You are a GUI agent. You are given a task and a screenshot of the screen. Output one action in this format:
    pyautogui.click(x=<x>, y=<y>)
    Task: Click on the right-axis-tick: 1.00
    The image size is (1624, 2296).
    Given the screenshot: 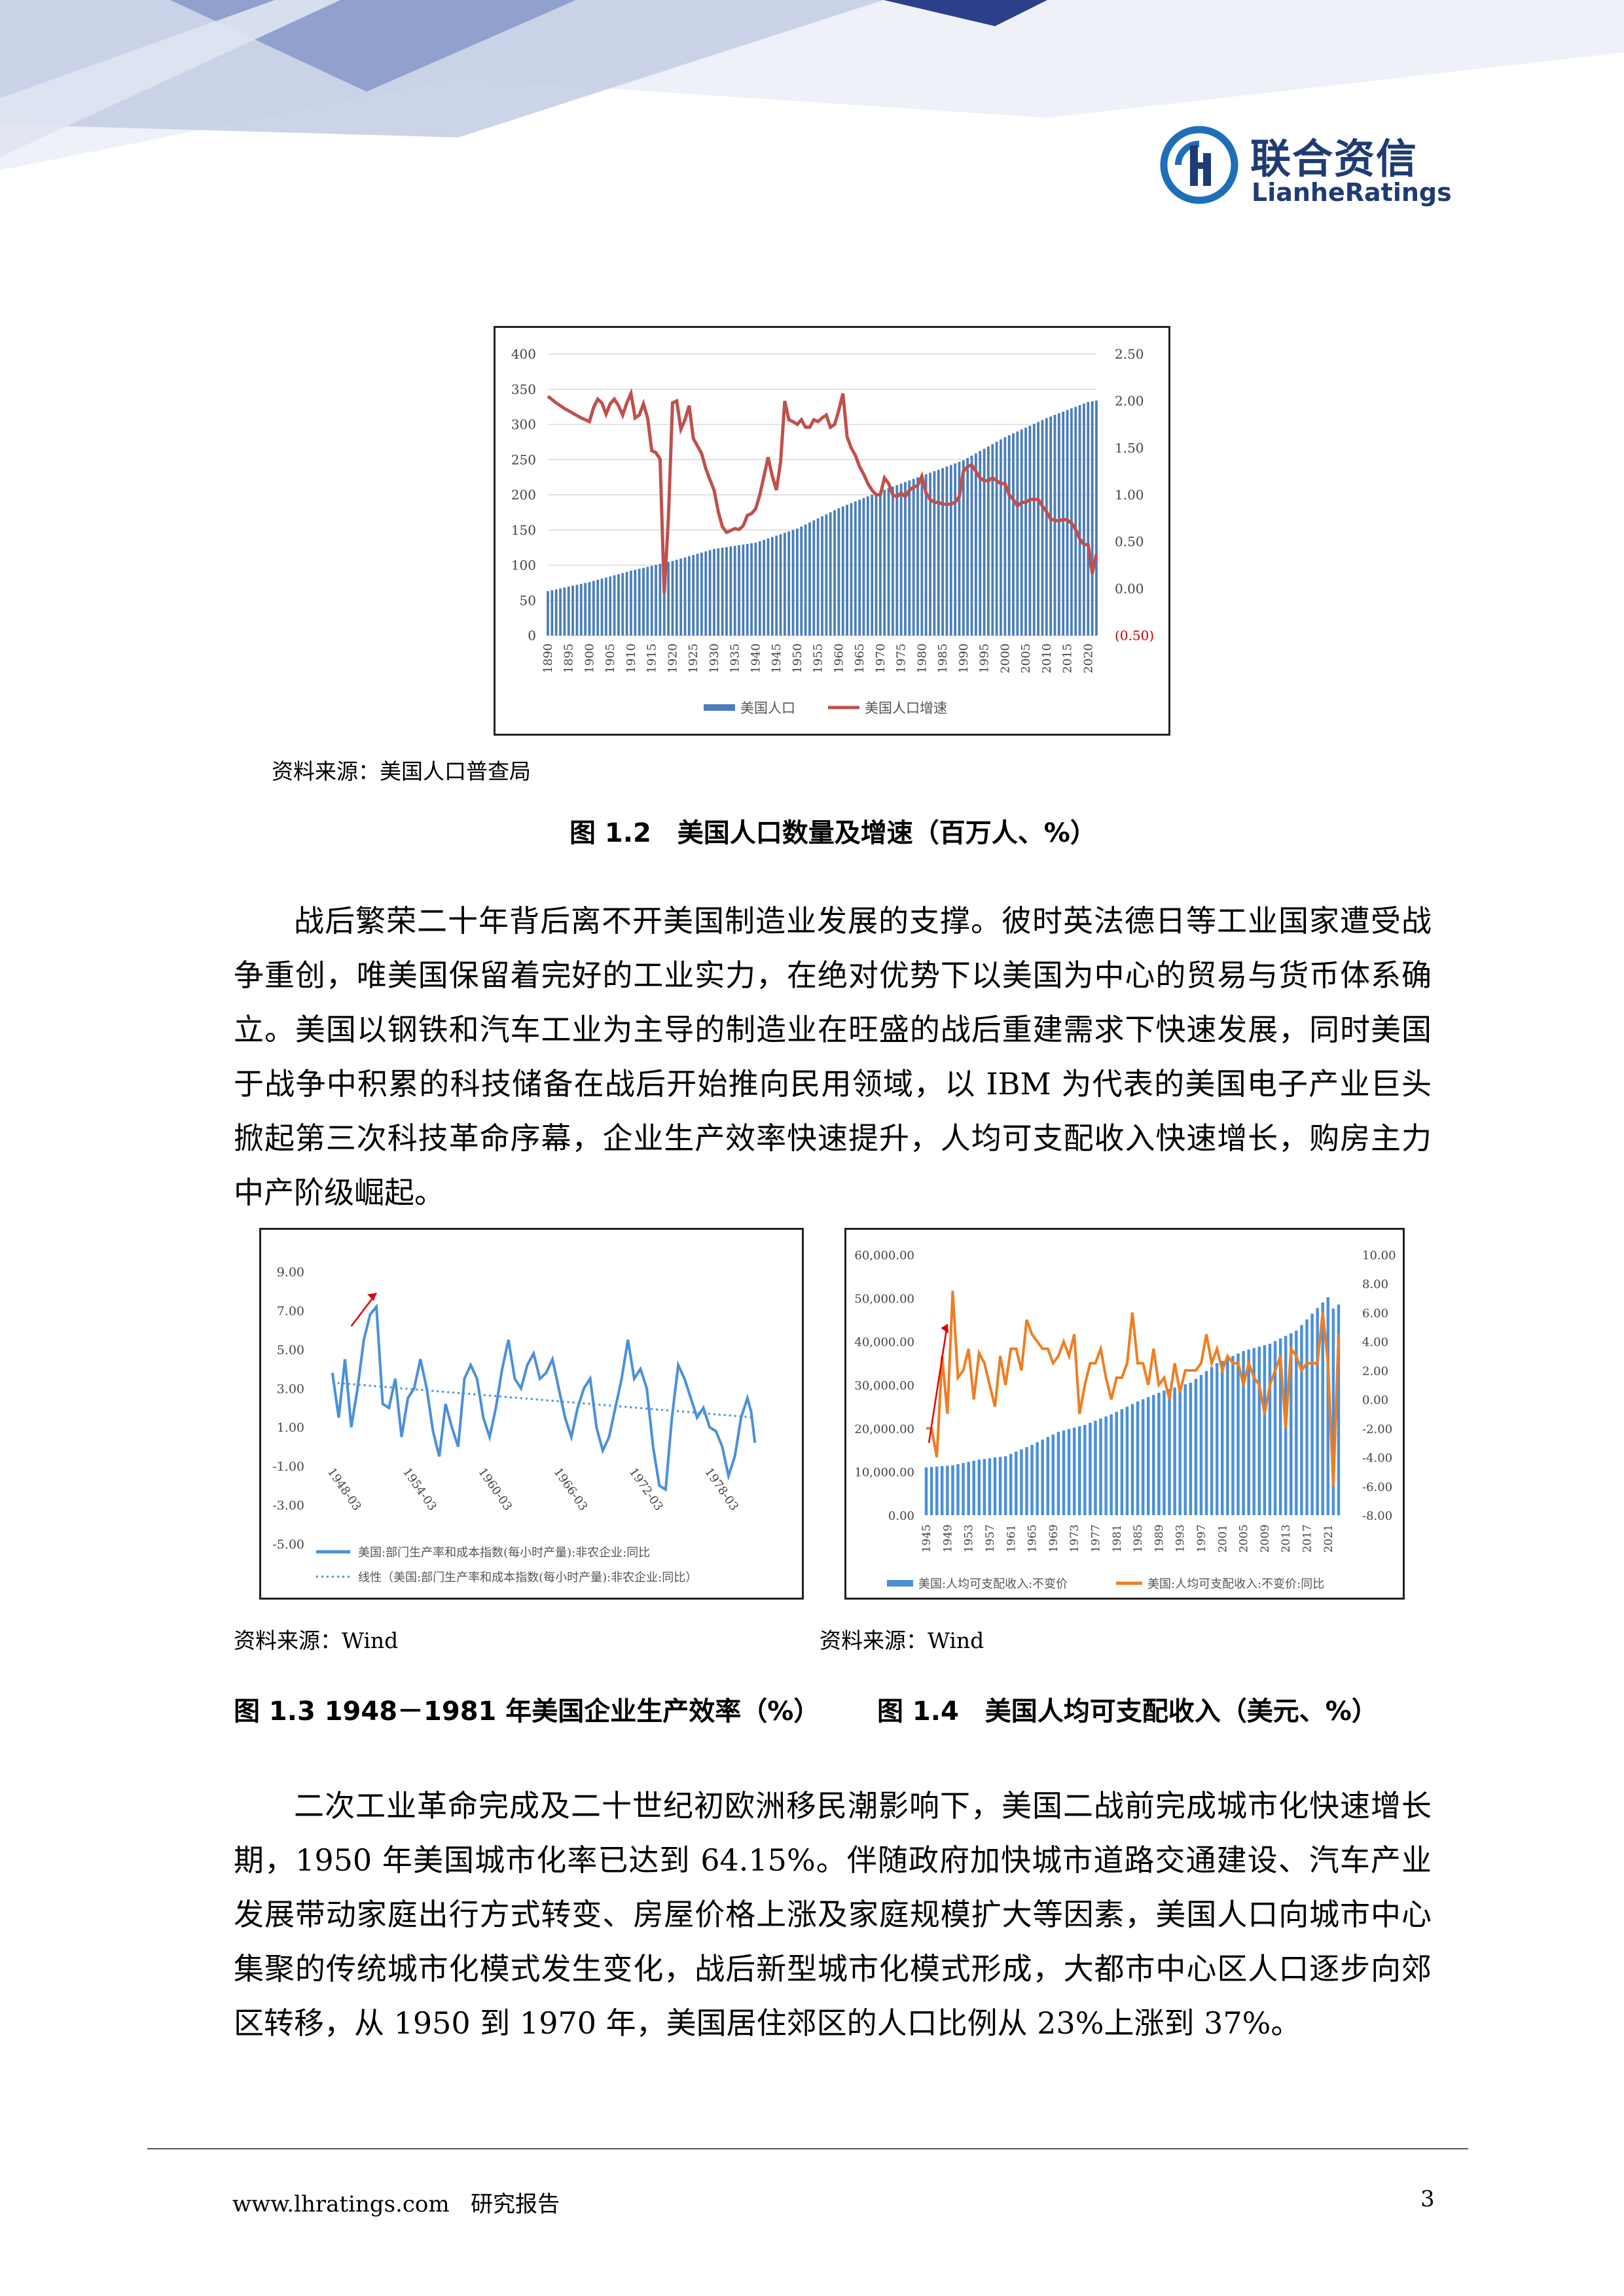 What is the action you would take?
    pyautogui.click(x=1129, y=495)
    